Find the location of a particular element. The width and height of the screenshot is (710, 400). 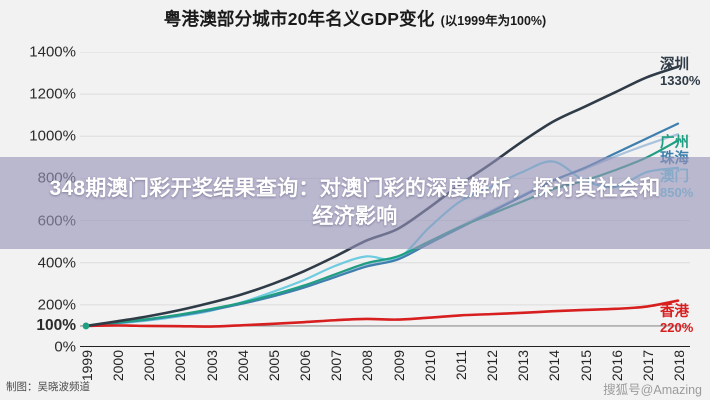

x-axis-tick: 2010 is located at coordinates (429, 366).